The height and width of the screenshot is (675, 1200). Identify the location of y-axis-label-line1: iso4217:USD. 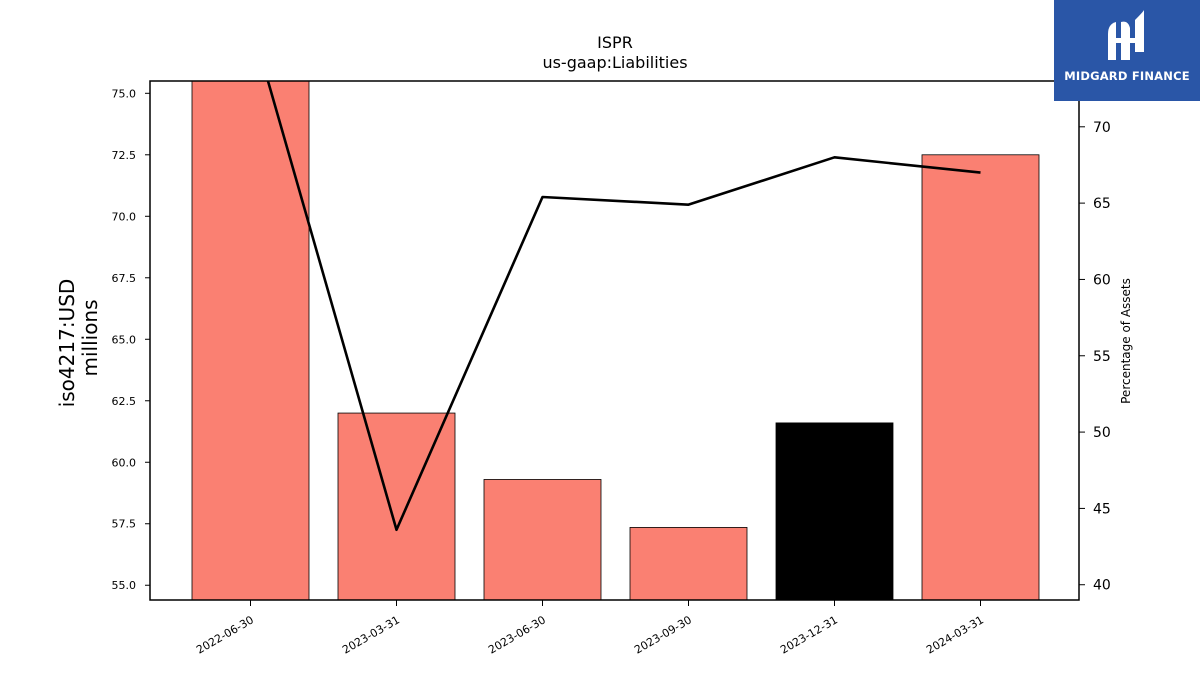
(67, 343).